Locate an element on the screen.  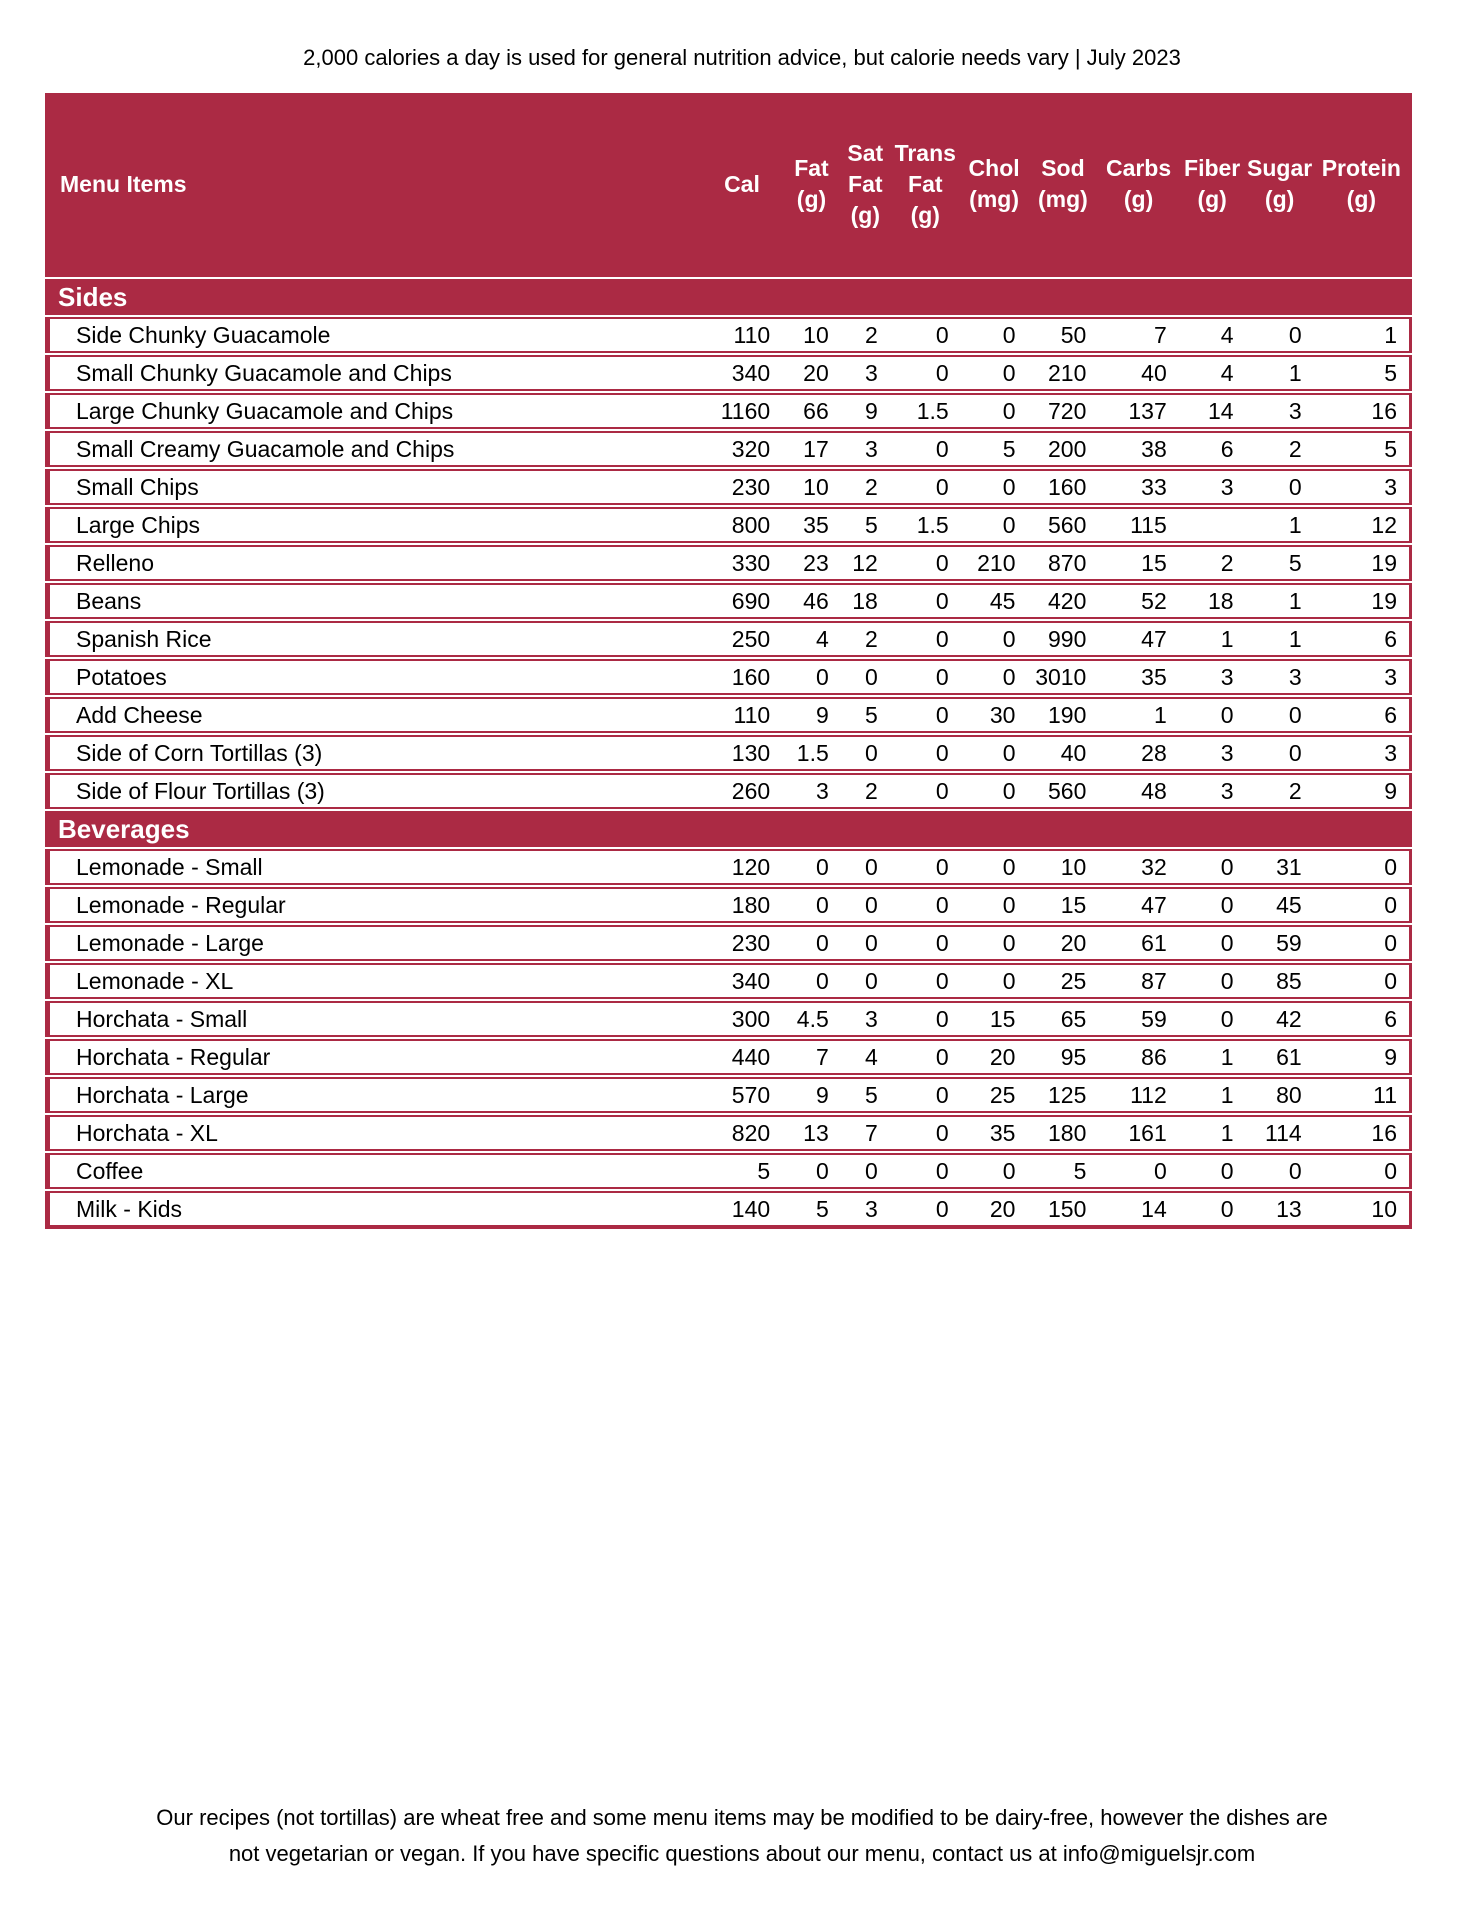
value-sod-mg: 3010 is located at coordinates (1063, 677).